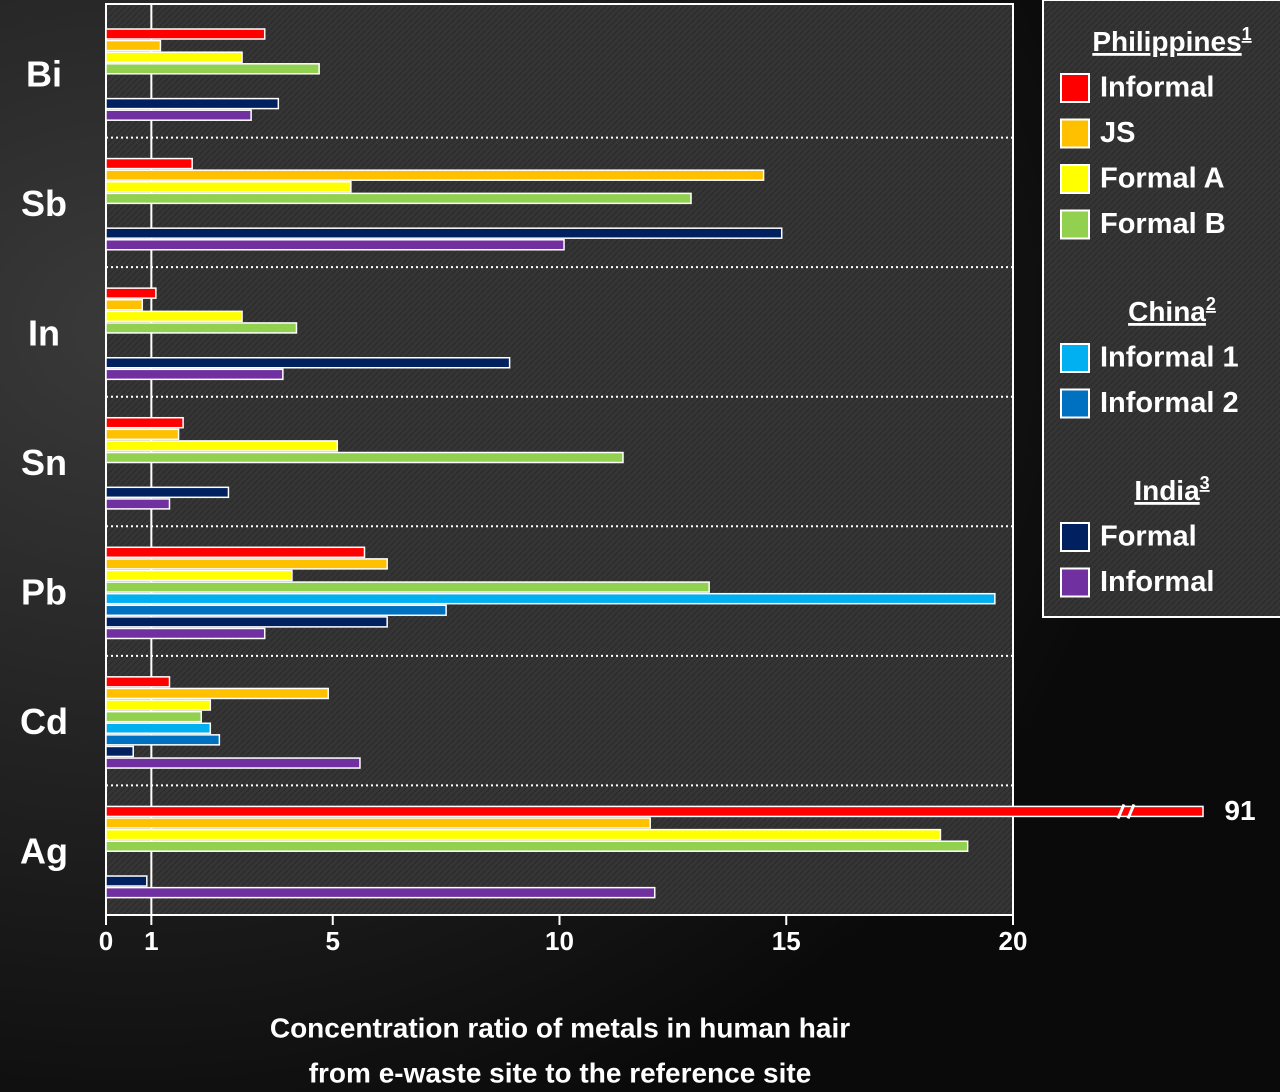 This screenshot has width=1280, height=1092. I want to click on category-label: Sn, so click(44, 462).